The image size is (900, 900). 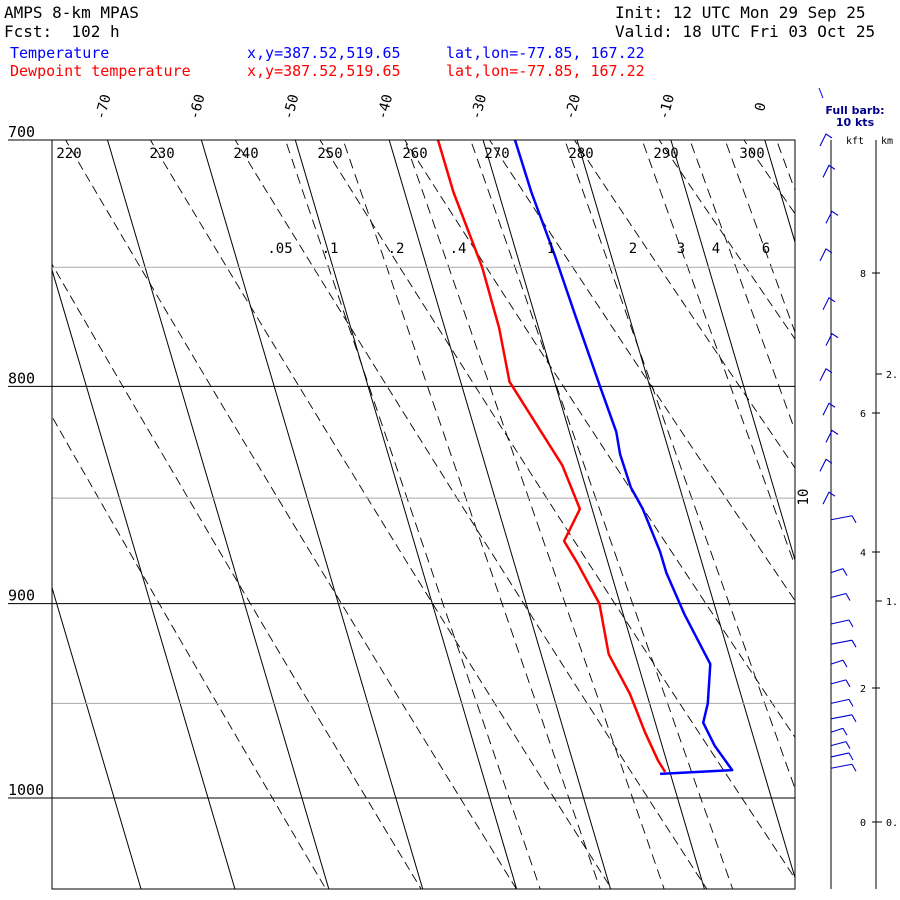 I want to click on temperature-latlon-readout: lat,lon=-77.85, 167.22, so click(x=545, y=53).